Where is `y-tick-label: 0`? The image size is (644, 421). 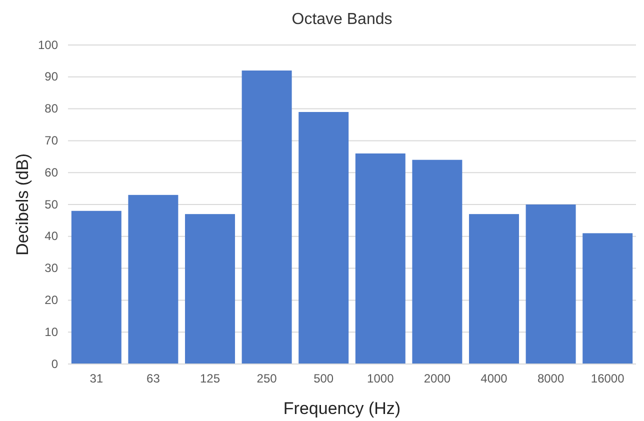 y-tick-label: 0 is located at coordinates (54, 363).